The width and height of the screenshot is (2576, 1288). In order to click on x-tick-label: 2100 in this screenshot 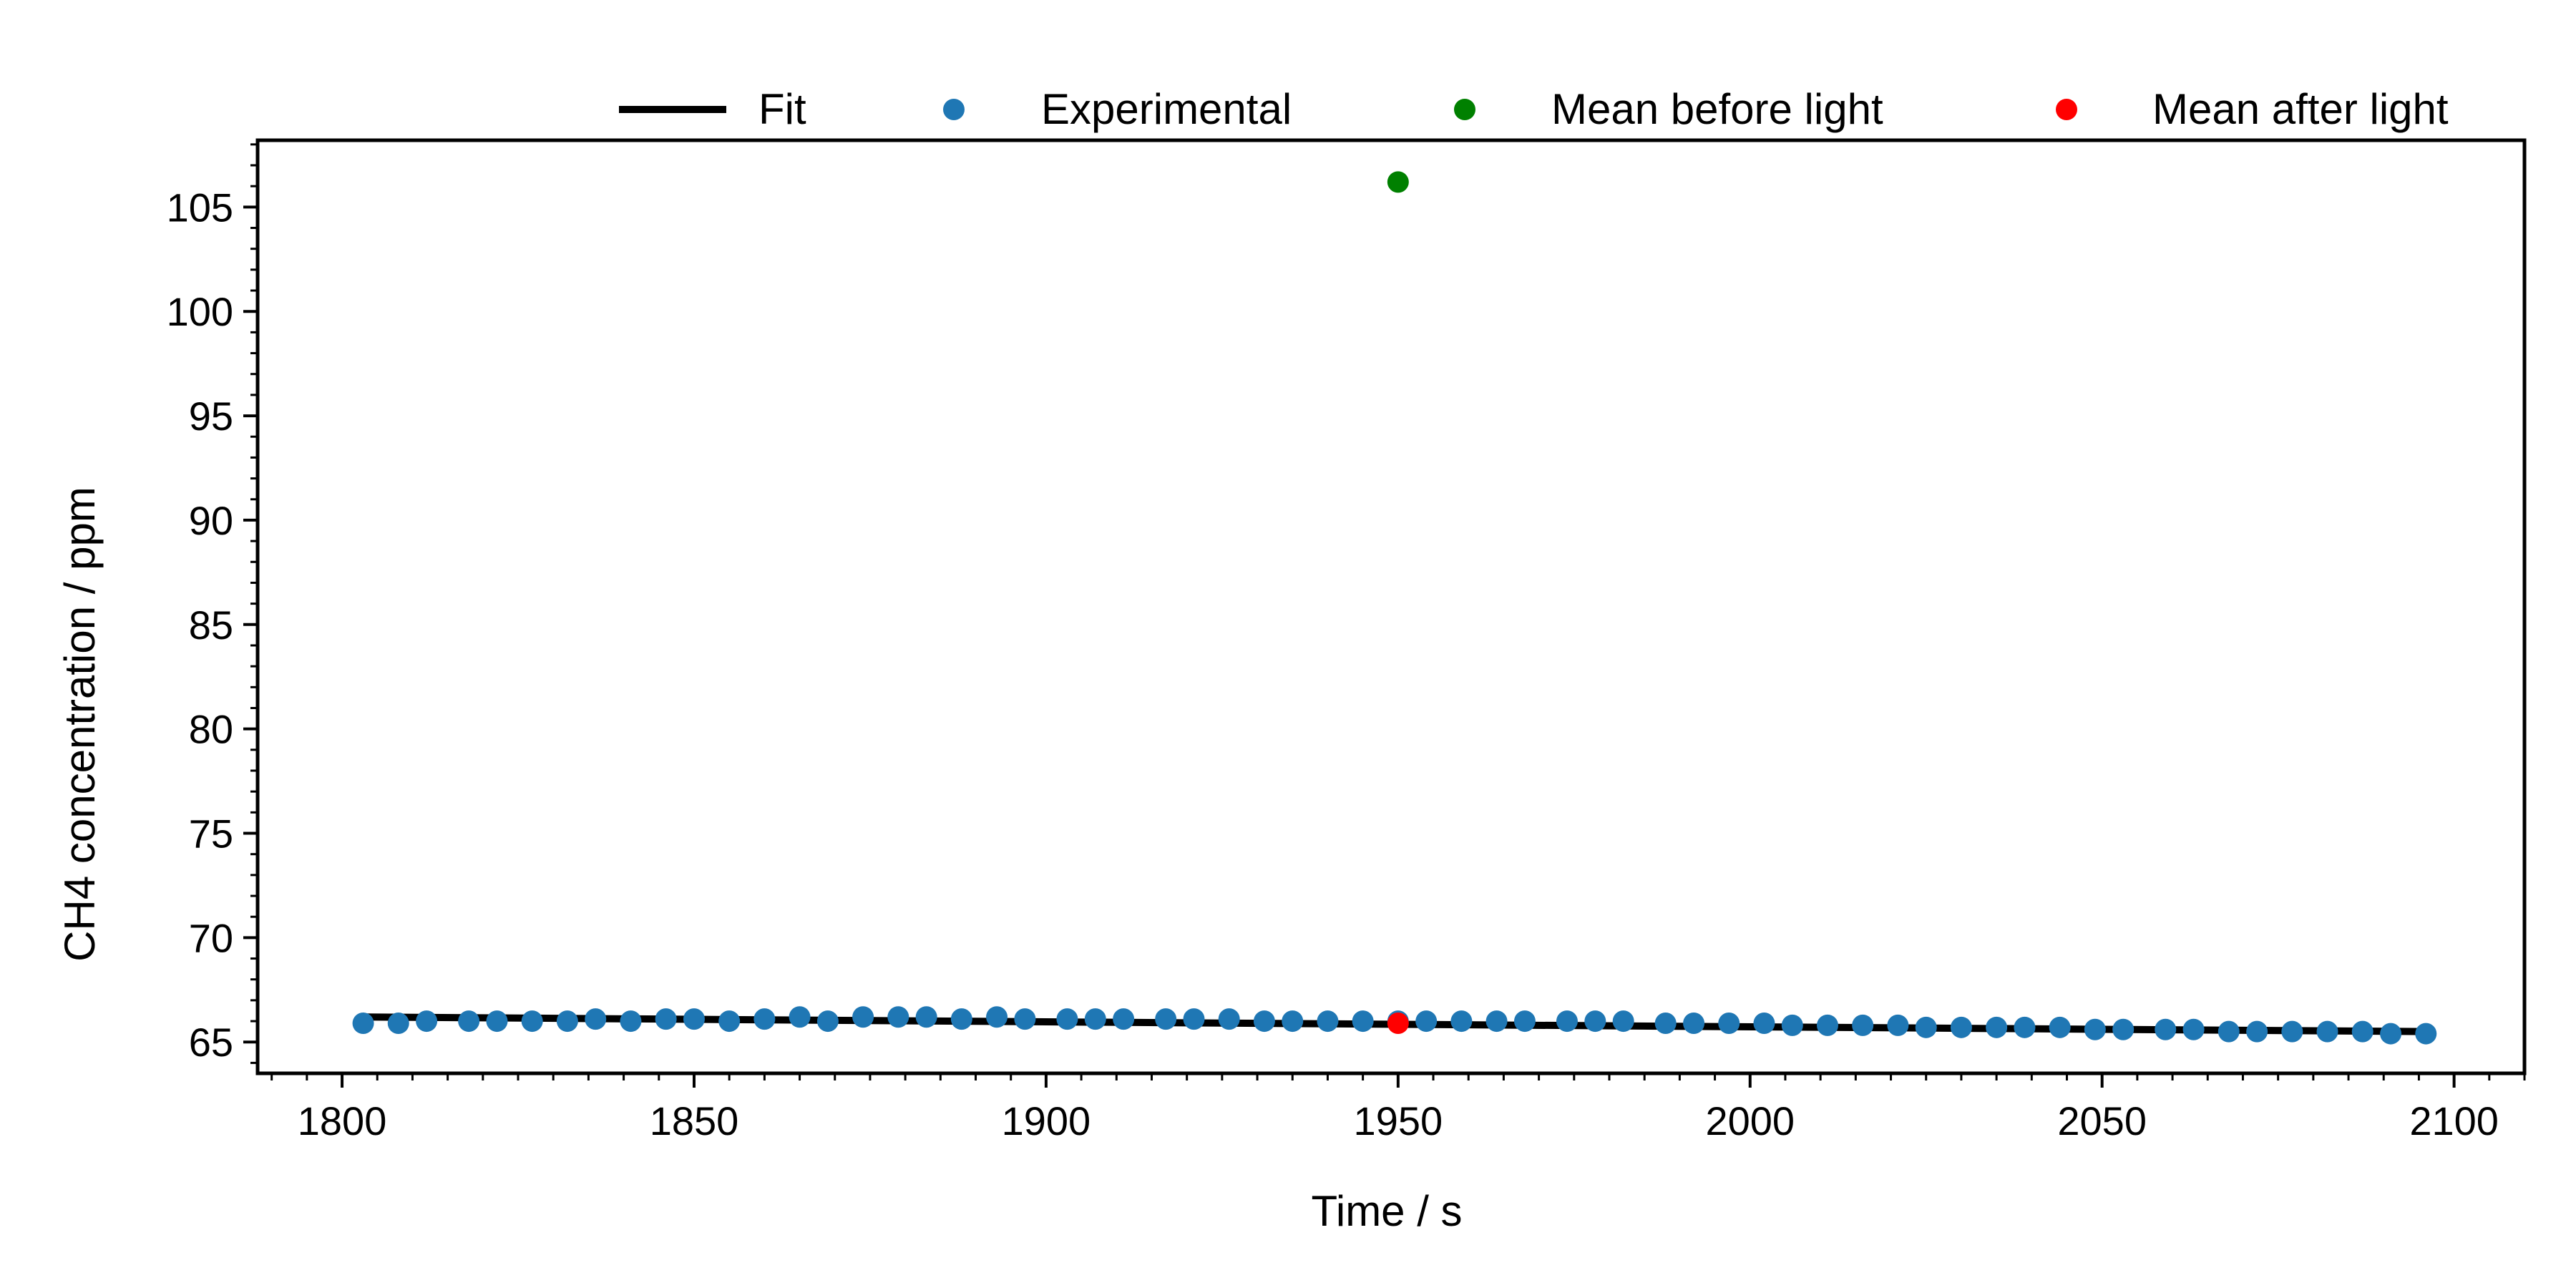, I will do `click(2454, 1120)`.